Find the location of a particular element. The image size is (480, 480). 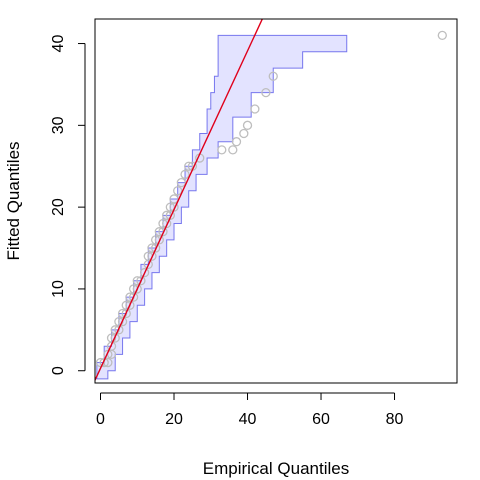

x-tick-label: 20 is located at coordinates (174, 419).